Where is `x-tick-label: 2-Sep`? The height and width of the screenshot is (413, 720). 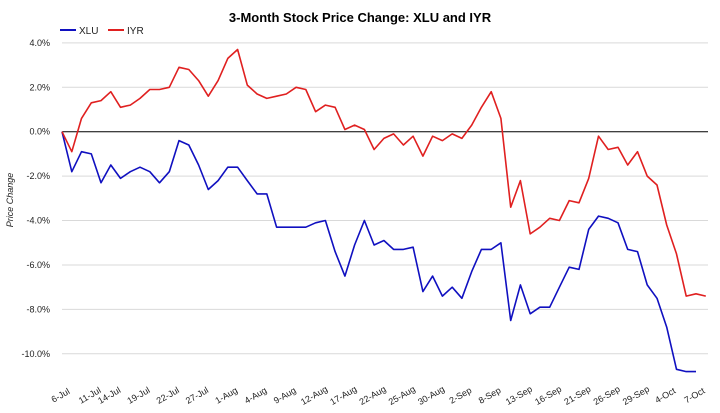
x-tick-label: 2-Sep is located at coordinates (461, 395).